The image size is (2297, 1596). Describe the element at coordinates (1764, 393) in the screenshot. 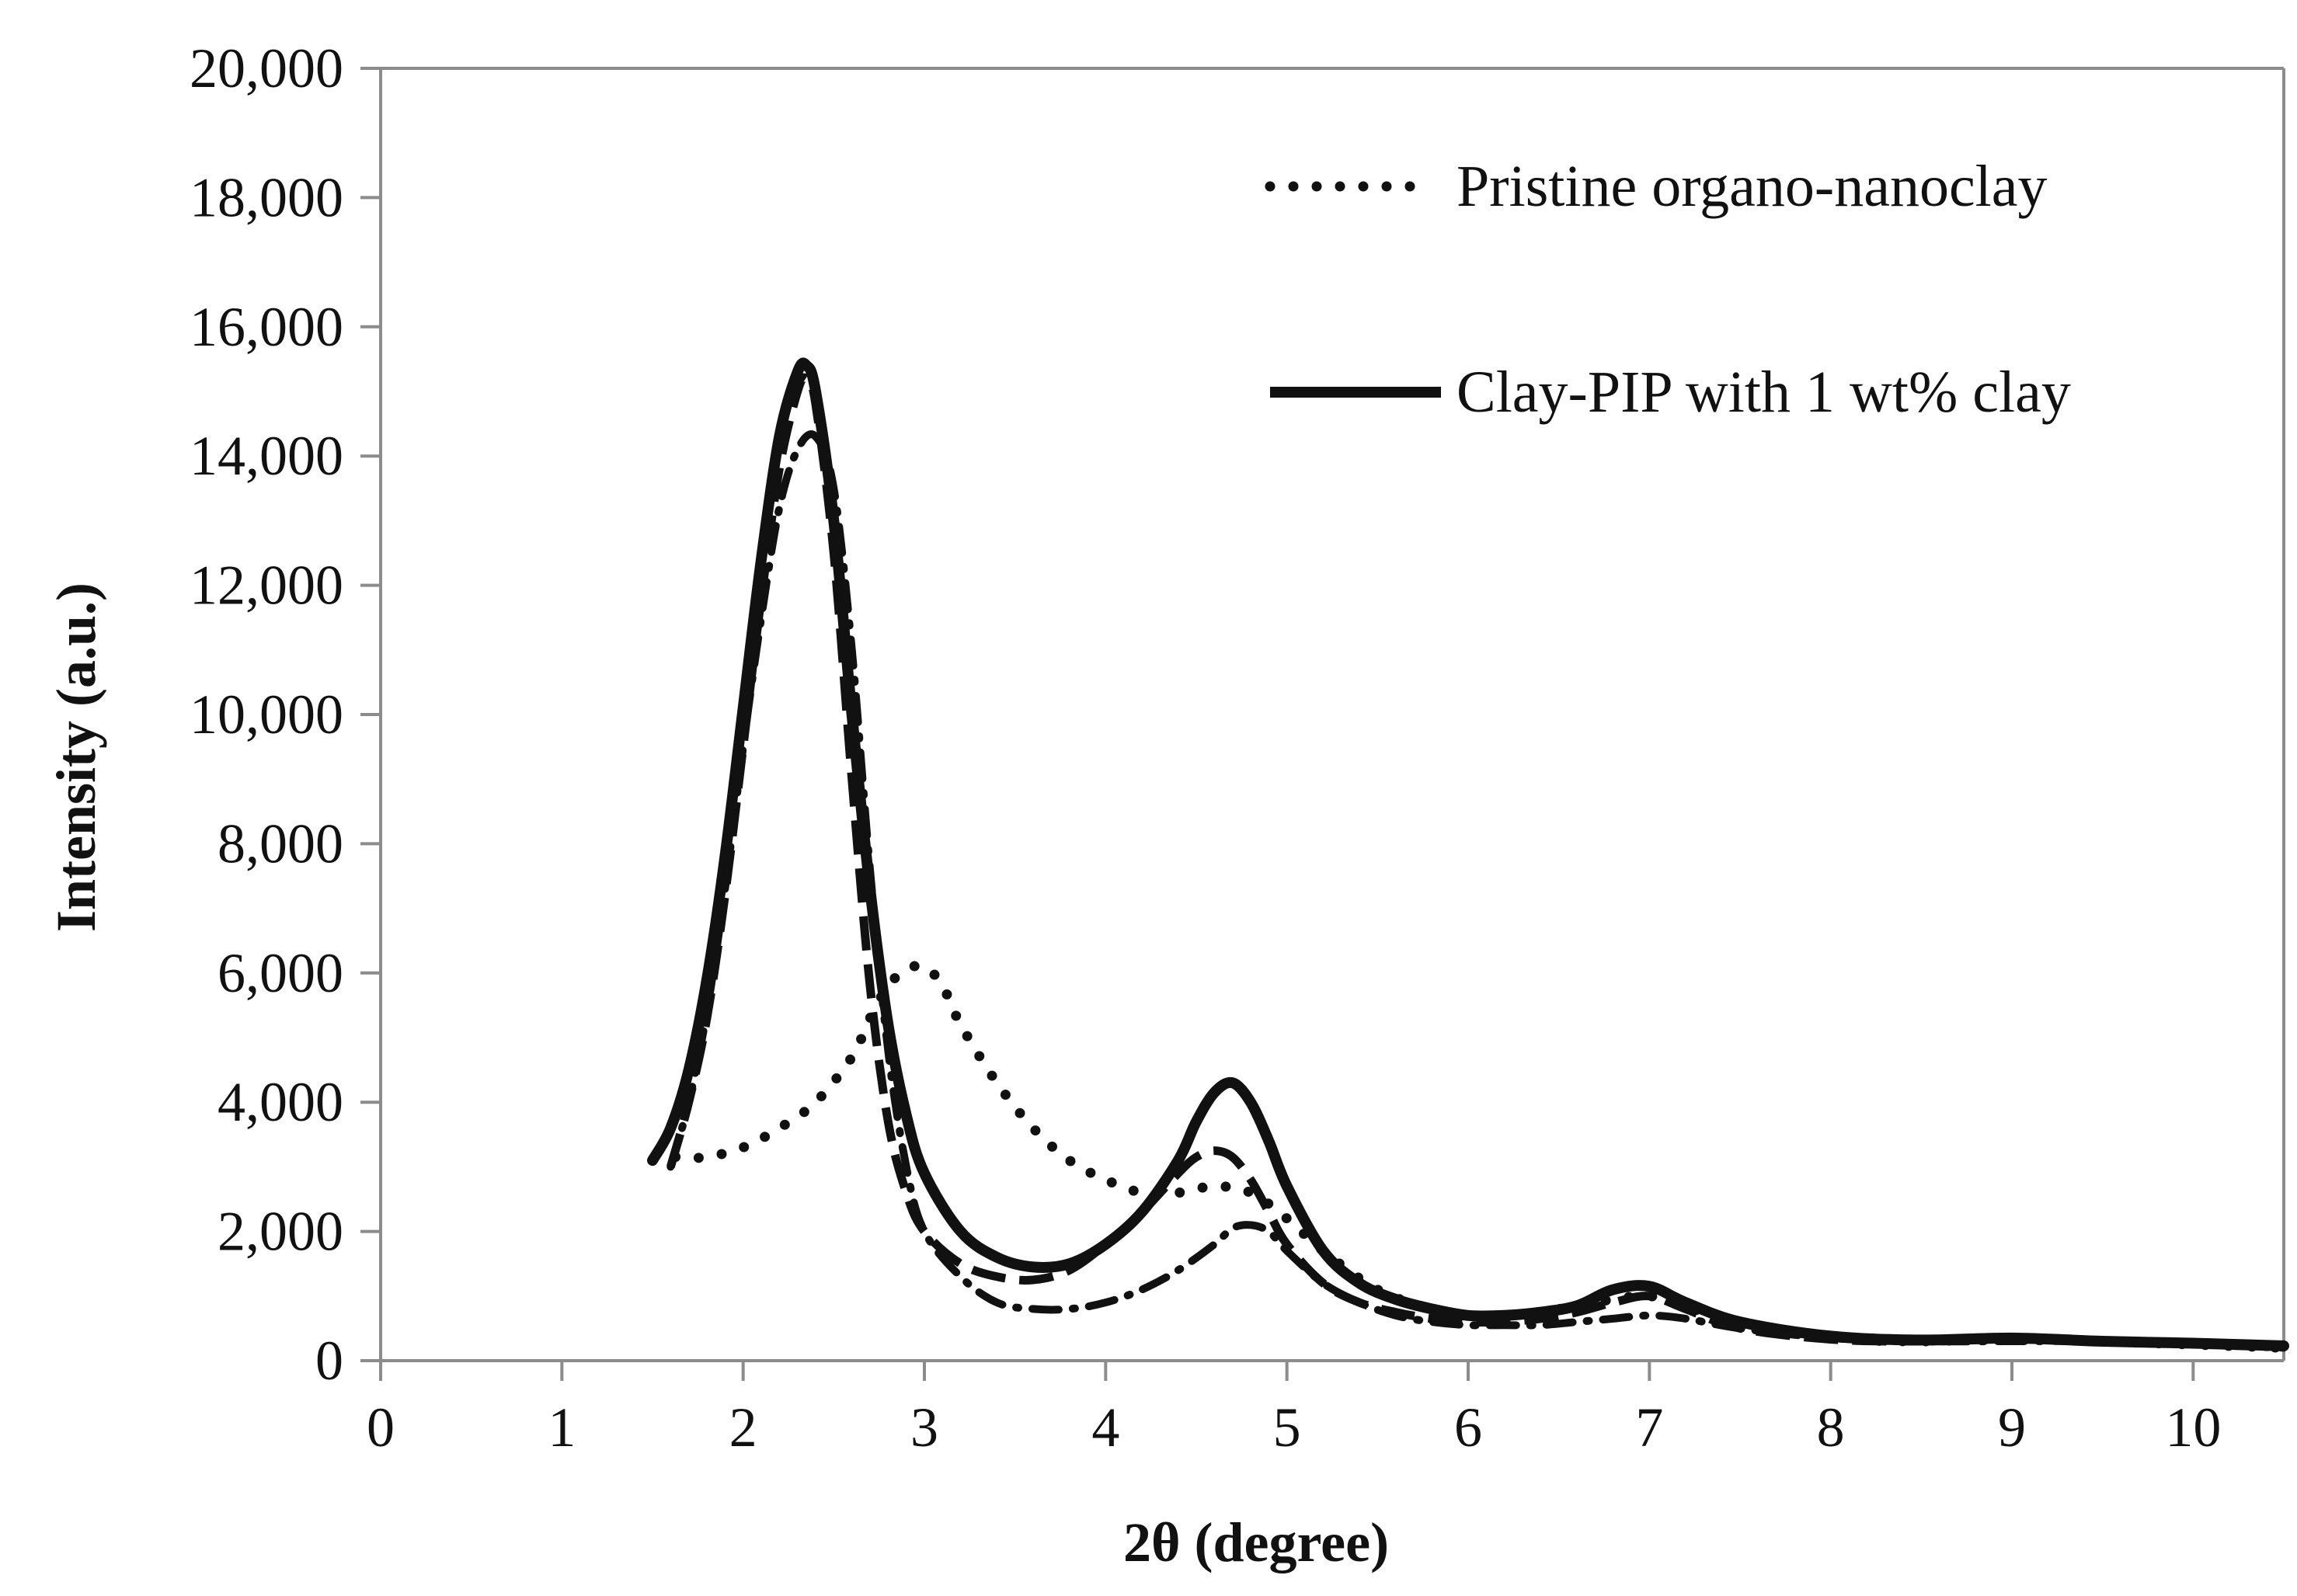

I see `legend-label-clay-pip: Clay-PIP with 1 wt% clay` at that location.